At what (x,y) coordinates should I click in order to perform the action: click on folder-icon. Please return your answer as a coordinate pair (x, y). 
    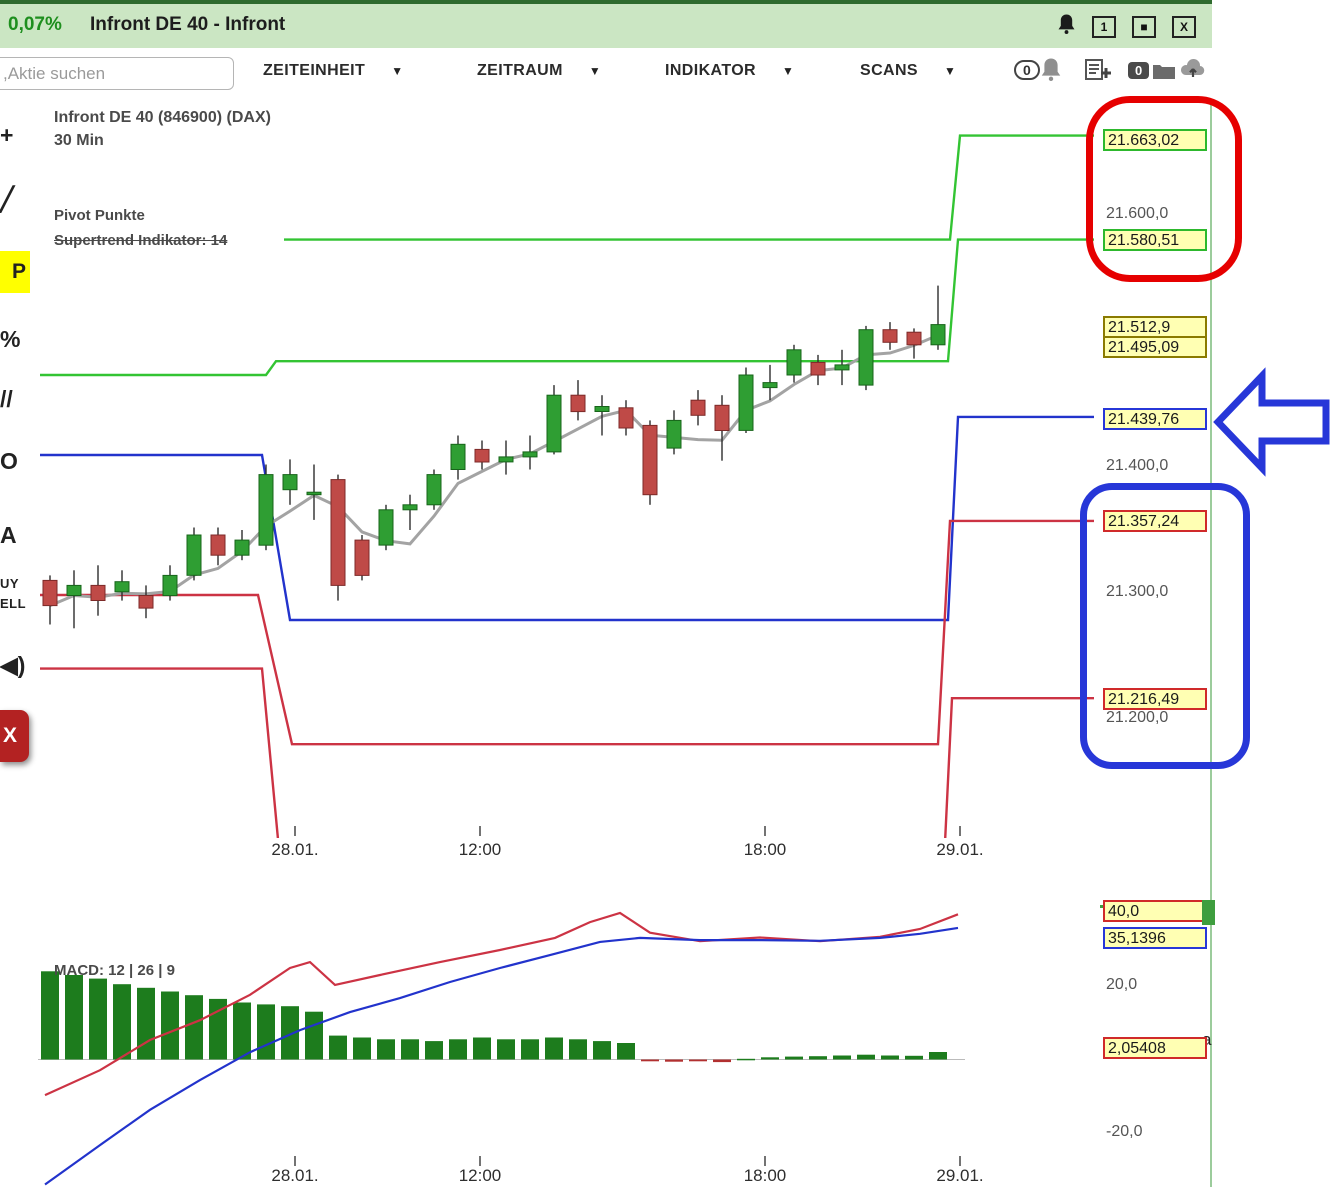
    Looking at the image, I should click on (1164, 73).